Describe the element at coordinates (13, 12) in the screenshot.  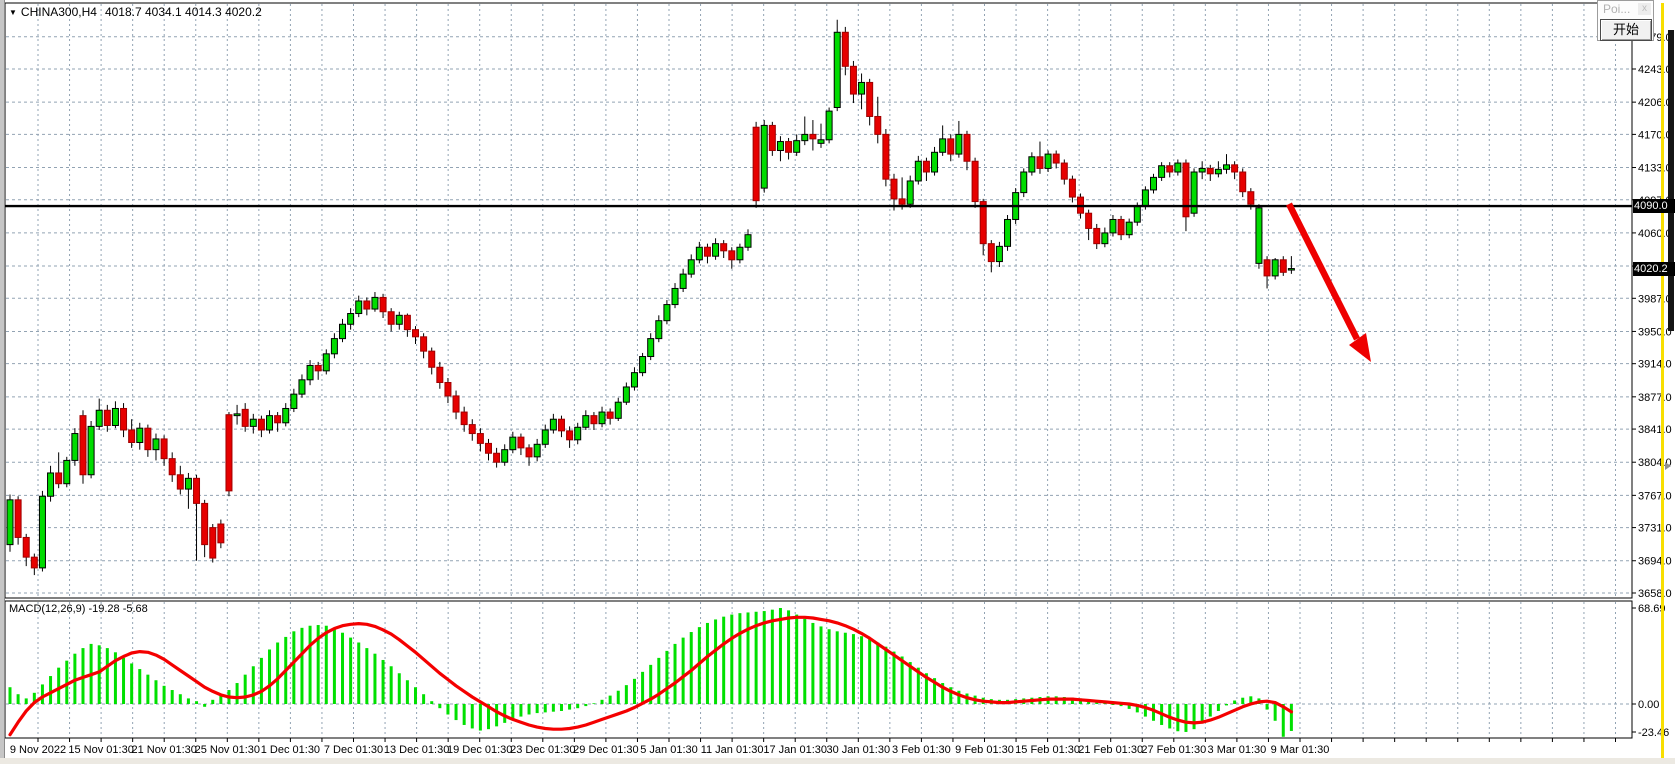
I see `chevron-down-icon: ▼` at that location.